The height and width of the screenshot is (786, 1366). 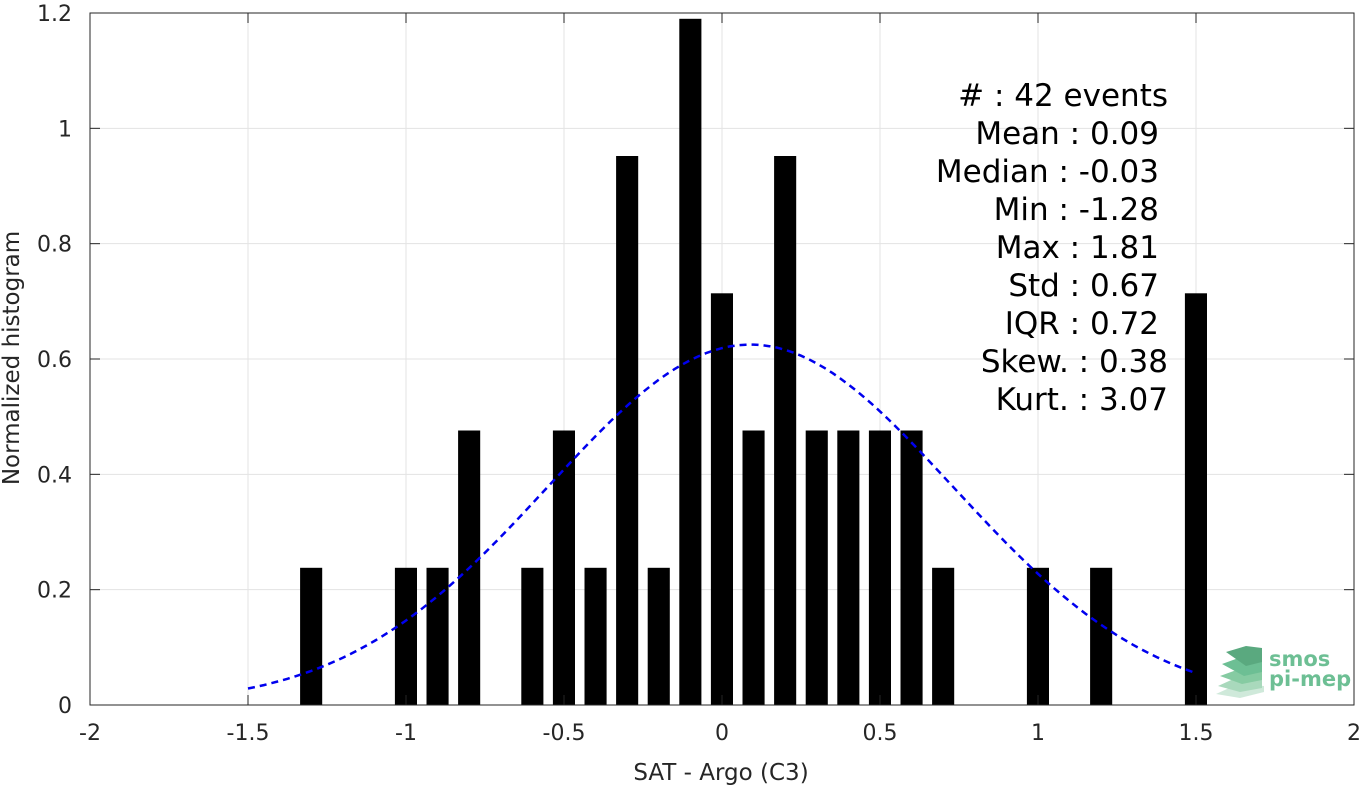 What do you see at coordinates (720, 773) in the screenshot?
I see `x-axis-label: SAT - Argo (C3)` at bounding box center [720, 773].